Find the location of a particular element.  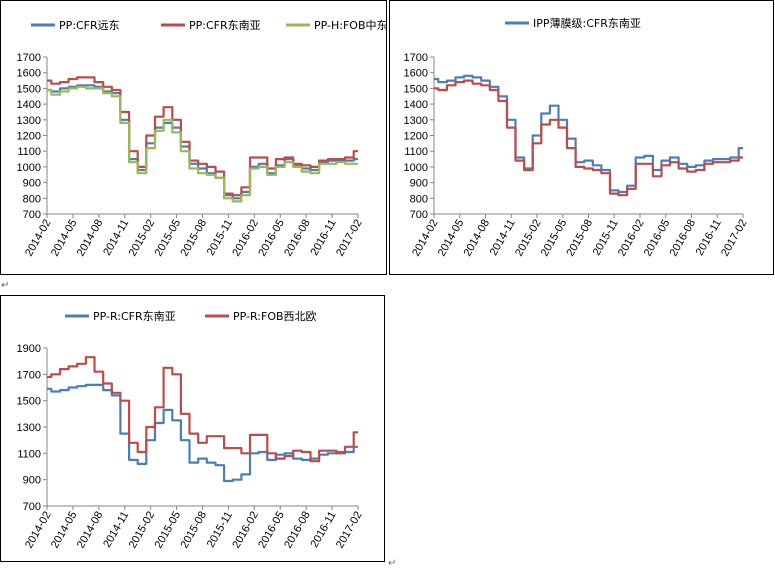

legend-label: PP:CFR东南亚 is located at coordinates (225, 25).